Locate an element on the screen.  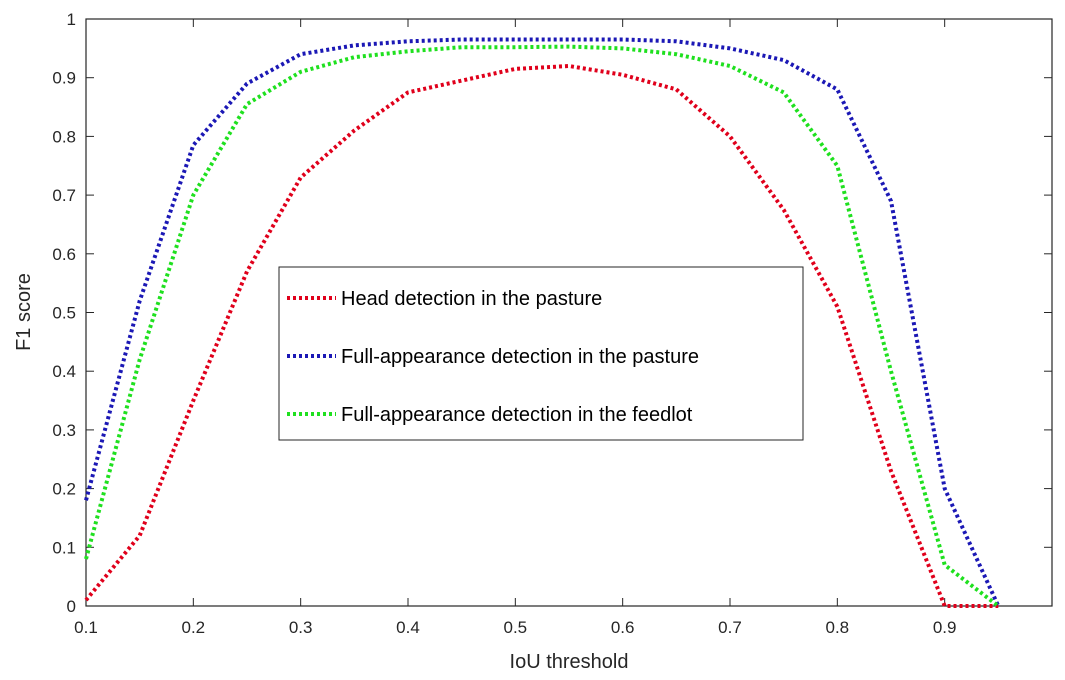
y-tick-label: 0.7 is located at coordinates (64, 195).